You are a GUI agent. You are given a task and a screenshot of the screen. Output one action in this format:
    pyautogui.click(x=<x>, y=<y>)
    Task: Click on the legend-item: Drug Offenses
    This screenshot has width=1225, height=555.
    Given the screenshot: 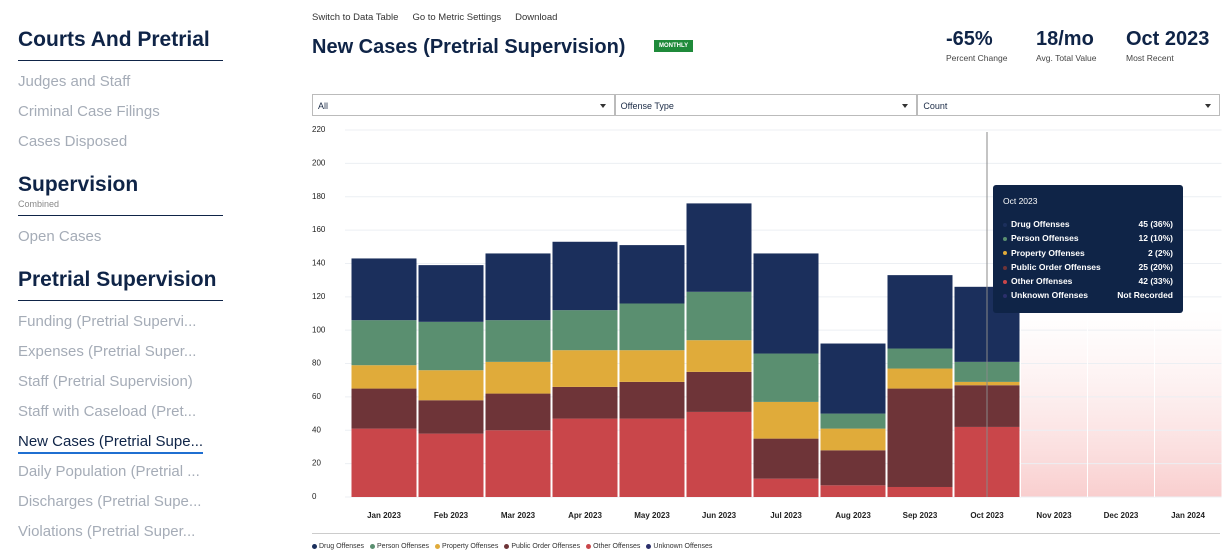 What is the action you would take?
    pyautogui.click(x=338, y=546)
    